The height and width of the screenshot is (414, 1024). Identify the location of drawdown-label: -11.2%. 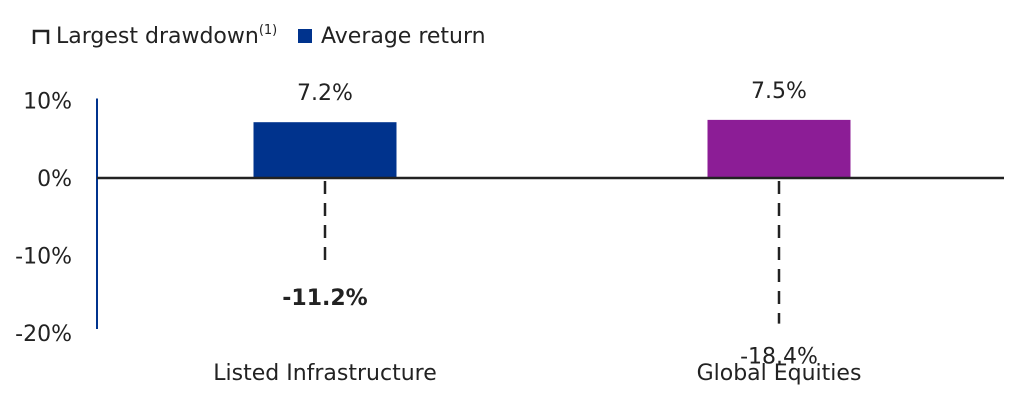
(324, 298).